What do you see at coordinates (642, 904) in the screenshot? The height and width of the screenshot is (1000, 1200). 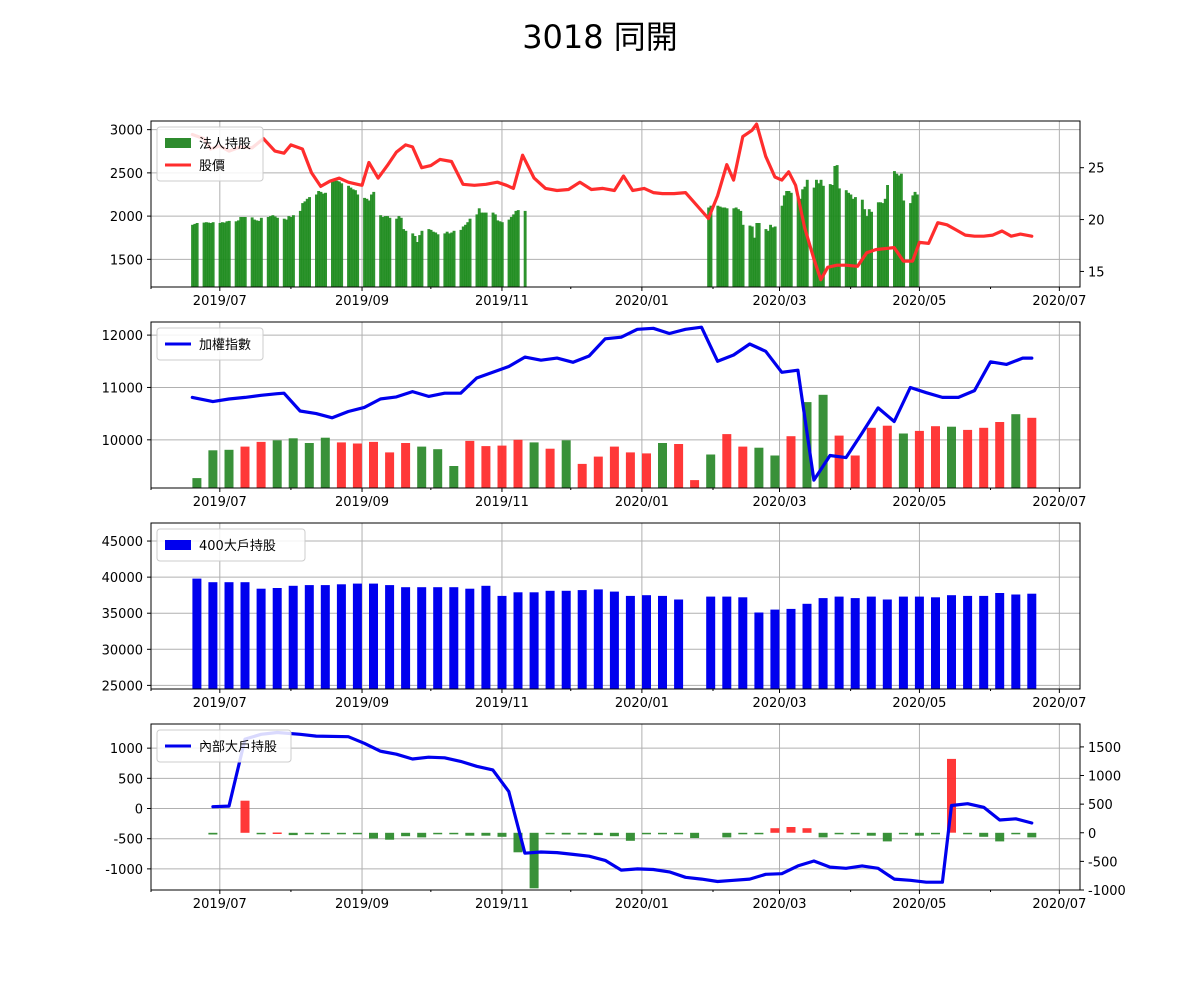 I see `x-tick-label: 2020/01` at bounding box center [642, 904].